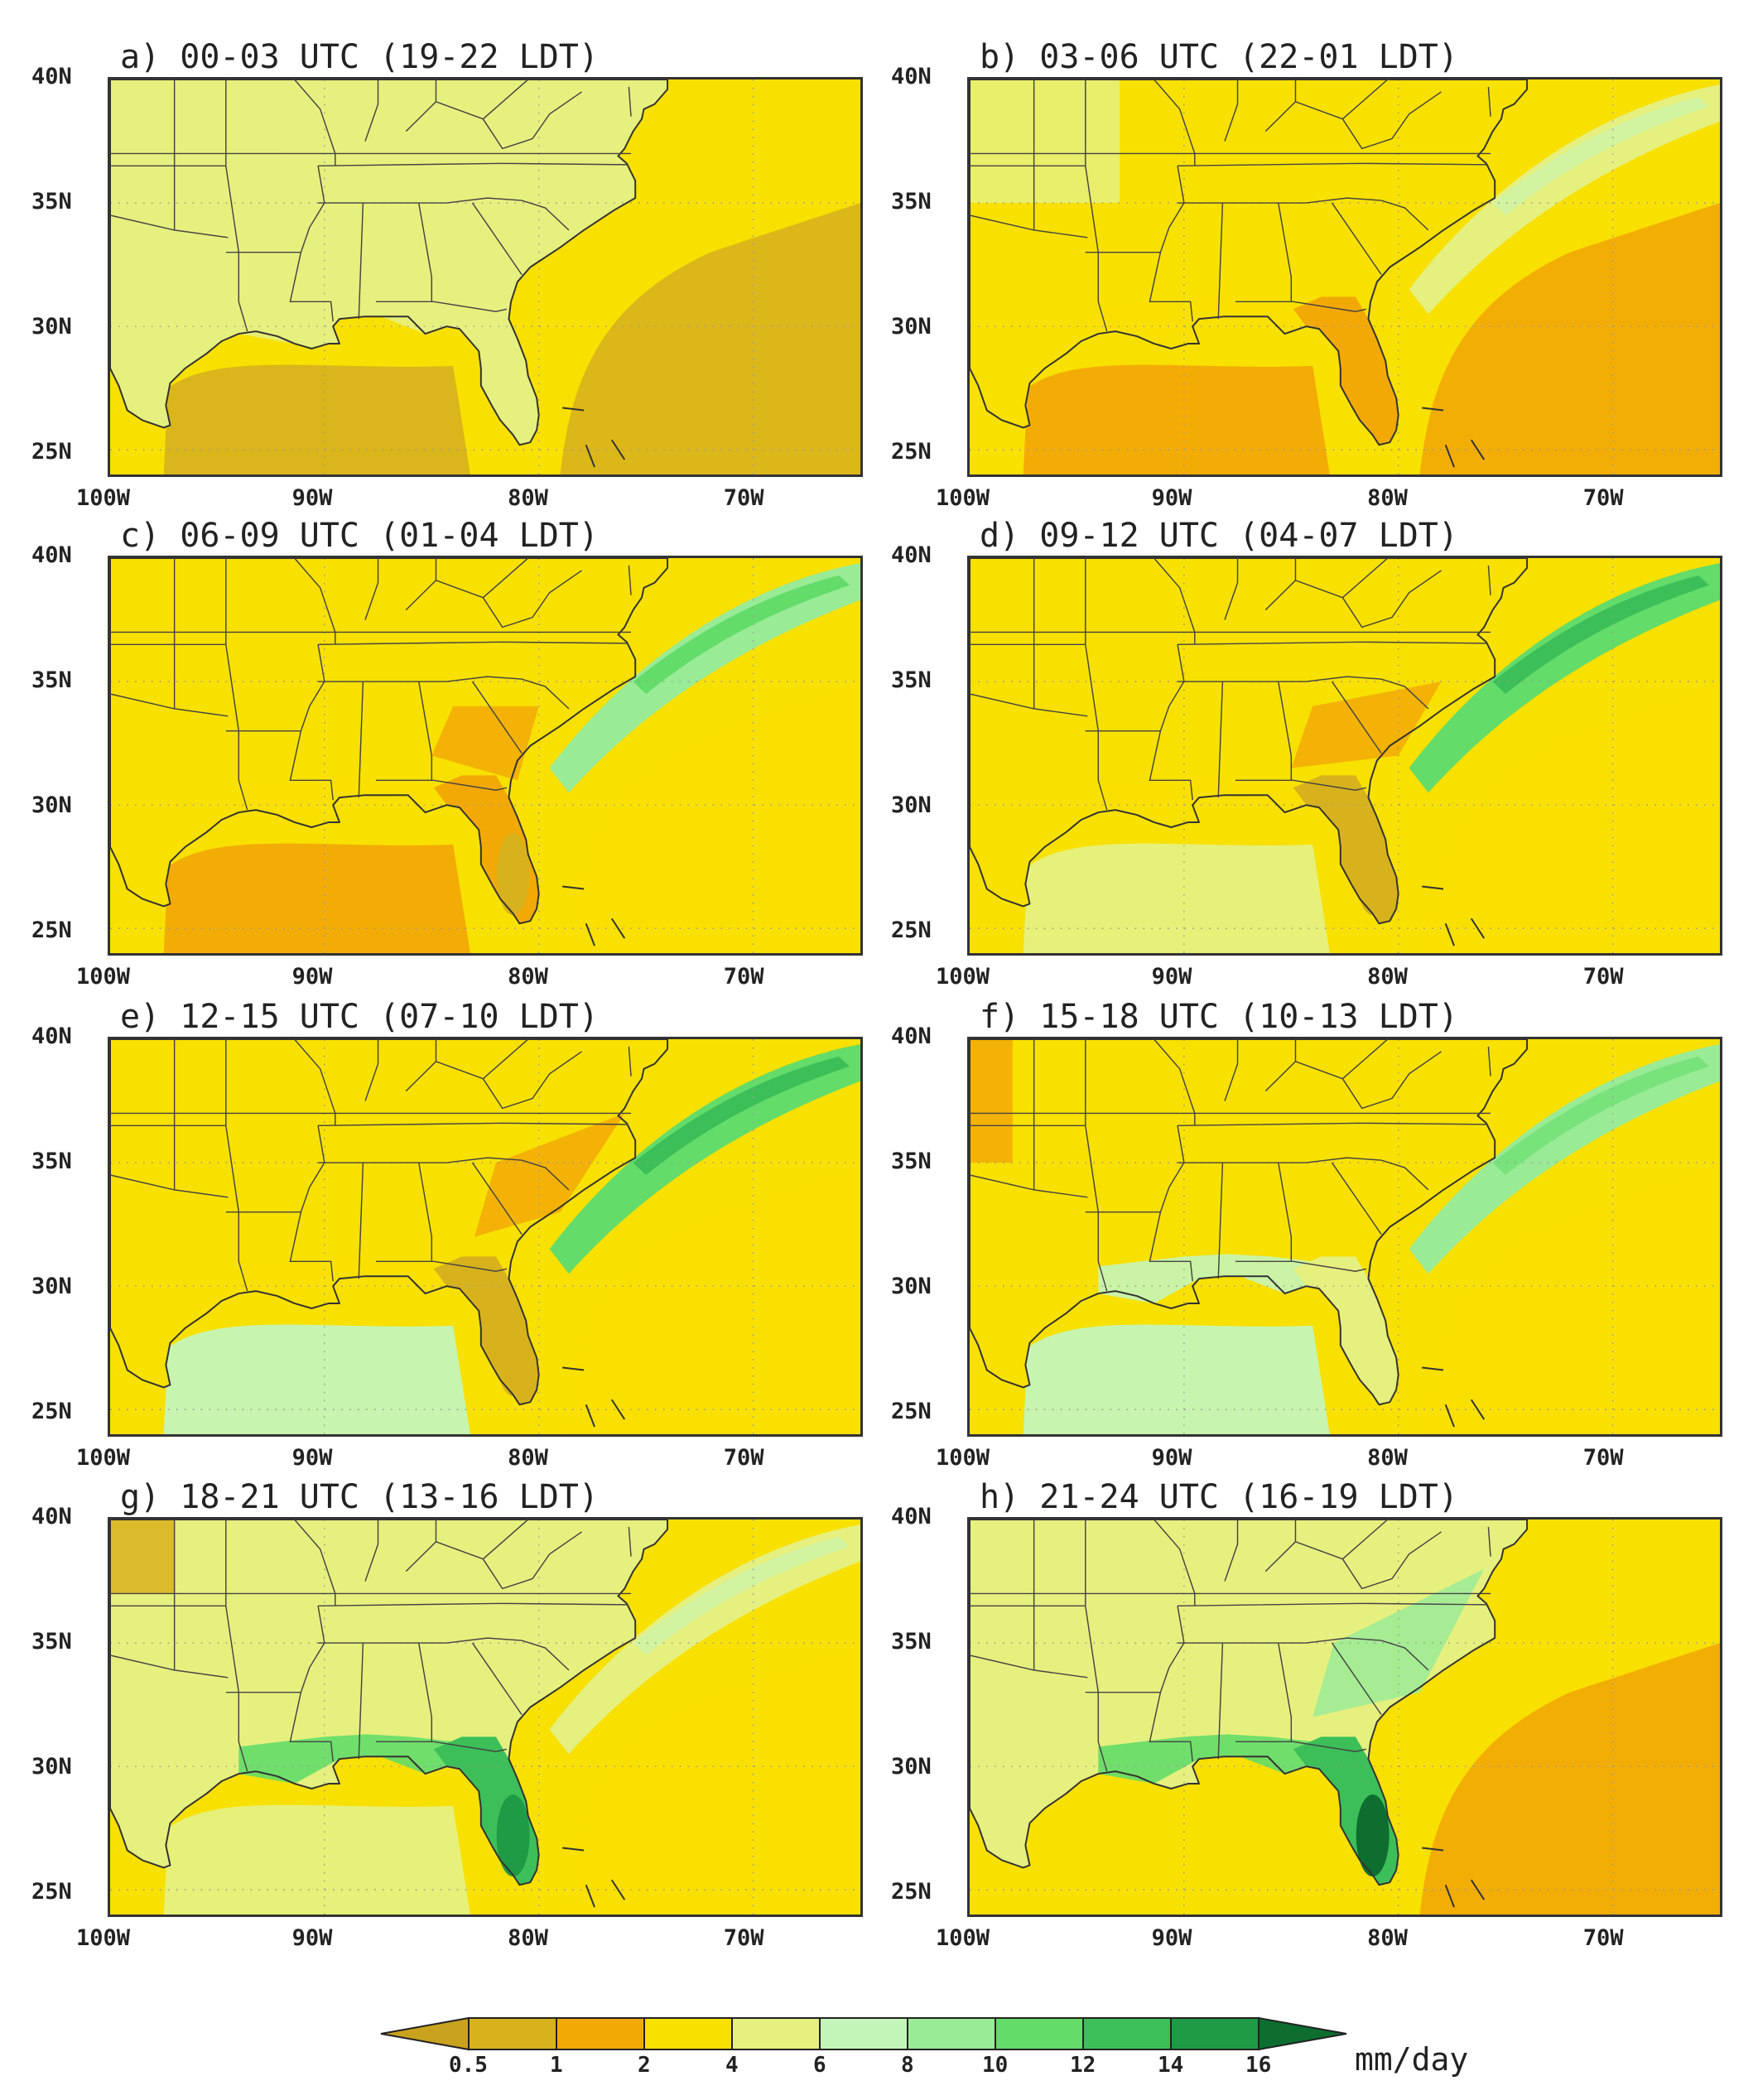 The image size is (1758, 2100). I want to click on colorbar-level-label: 8, so click(907, 2065).